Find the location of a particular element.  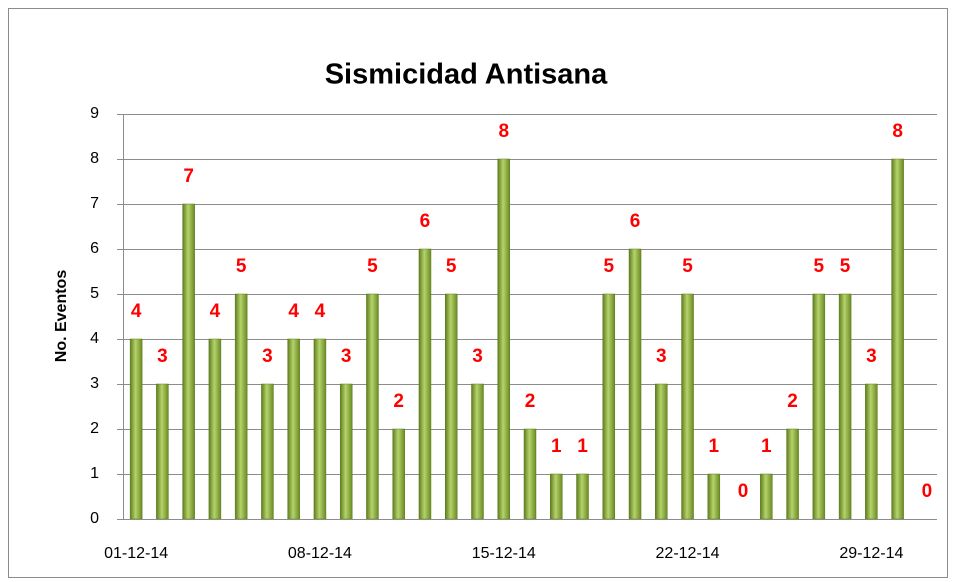

y-tick-label: 1 is located at coordinates (94, 473).